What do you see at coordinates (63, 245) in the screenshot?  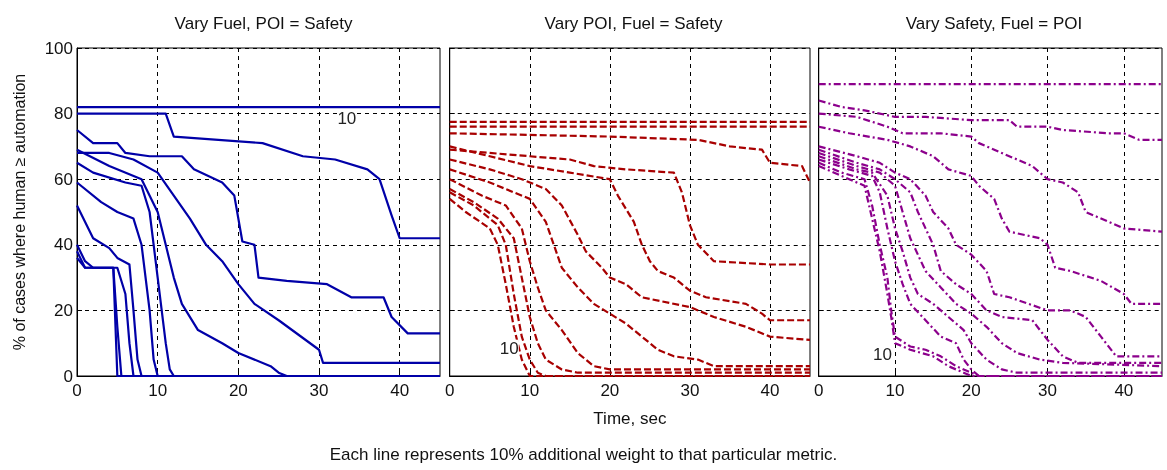 I see `y-tick-label: 40` at bounding box center [63, 245].